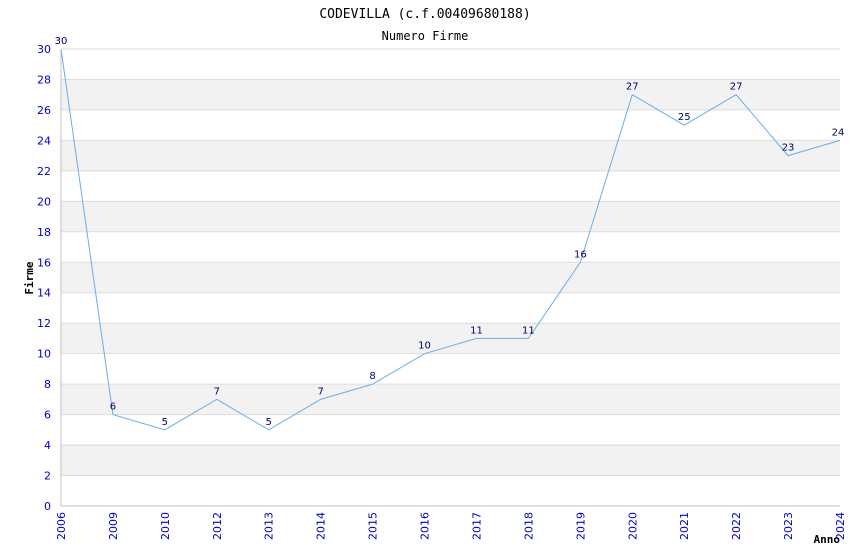  I want to click on data-label: 8, so click(372, 376).